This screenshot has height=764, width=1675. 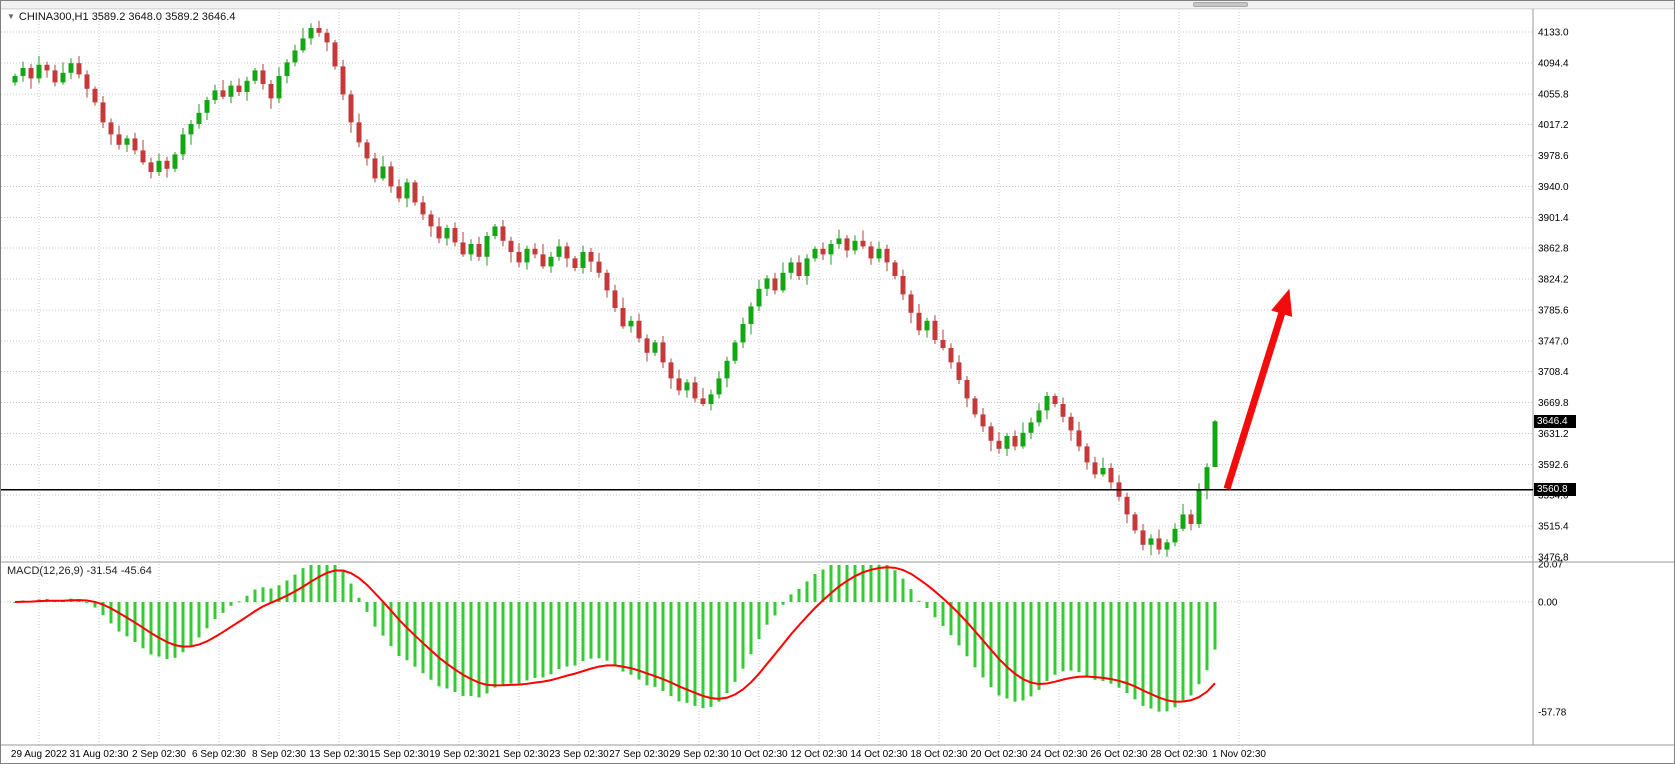 What do you see at coordinates (1553, 434) in the screenshot?
I see `price-axis-label: 3631.2` at bounding box center [1553, 434].